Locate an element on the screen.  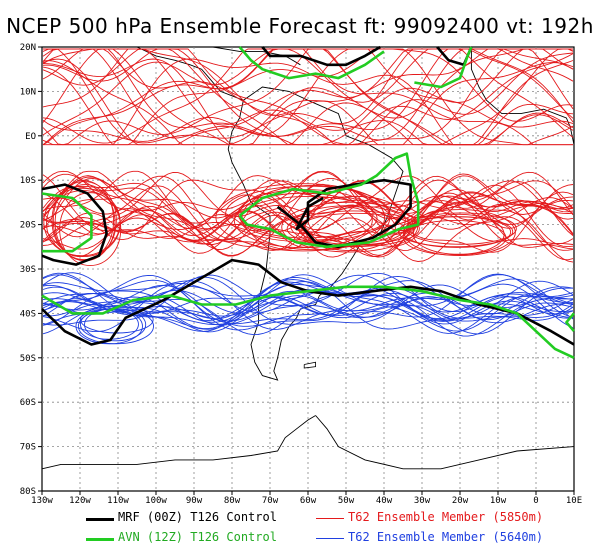
lon-label: 60w is located at coordinates (308, 501).